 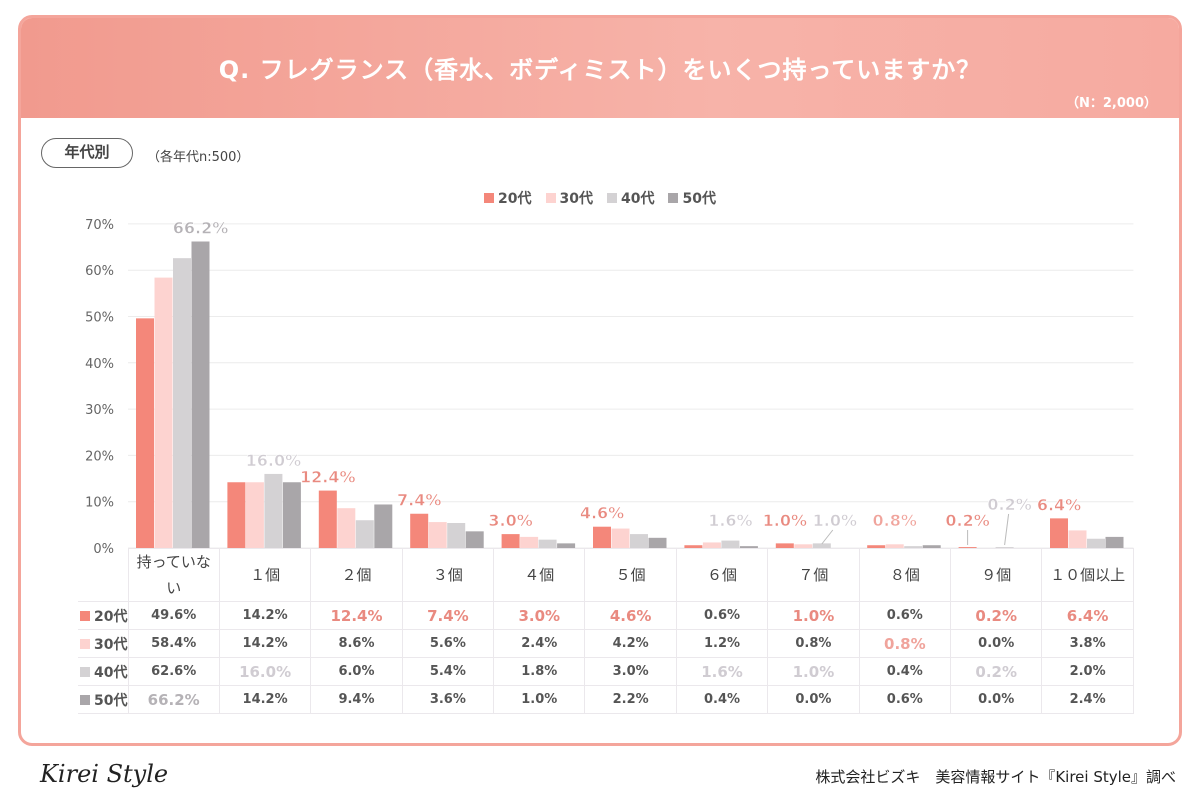 I want to click on data-label: 6.4%, so click(x=1059, y=504).